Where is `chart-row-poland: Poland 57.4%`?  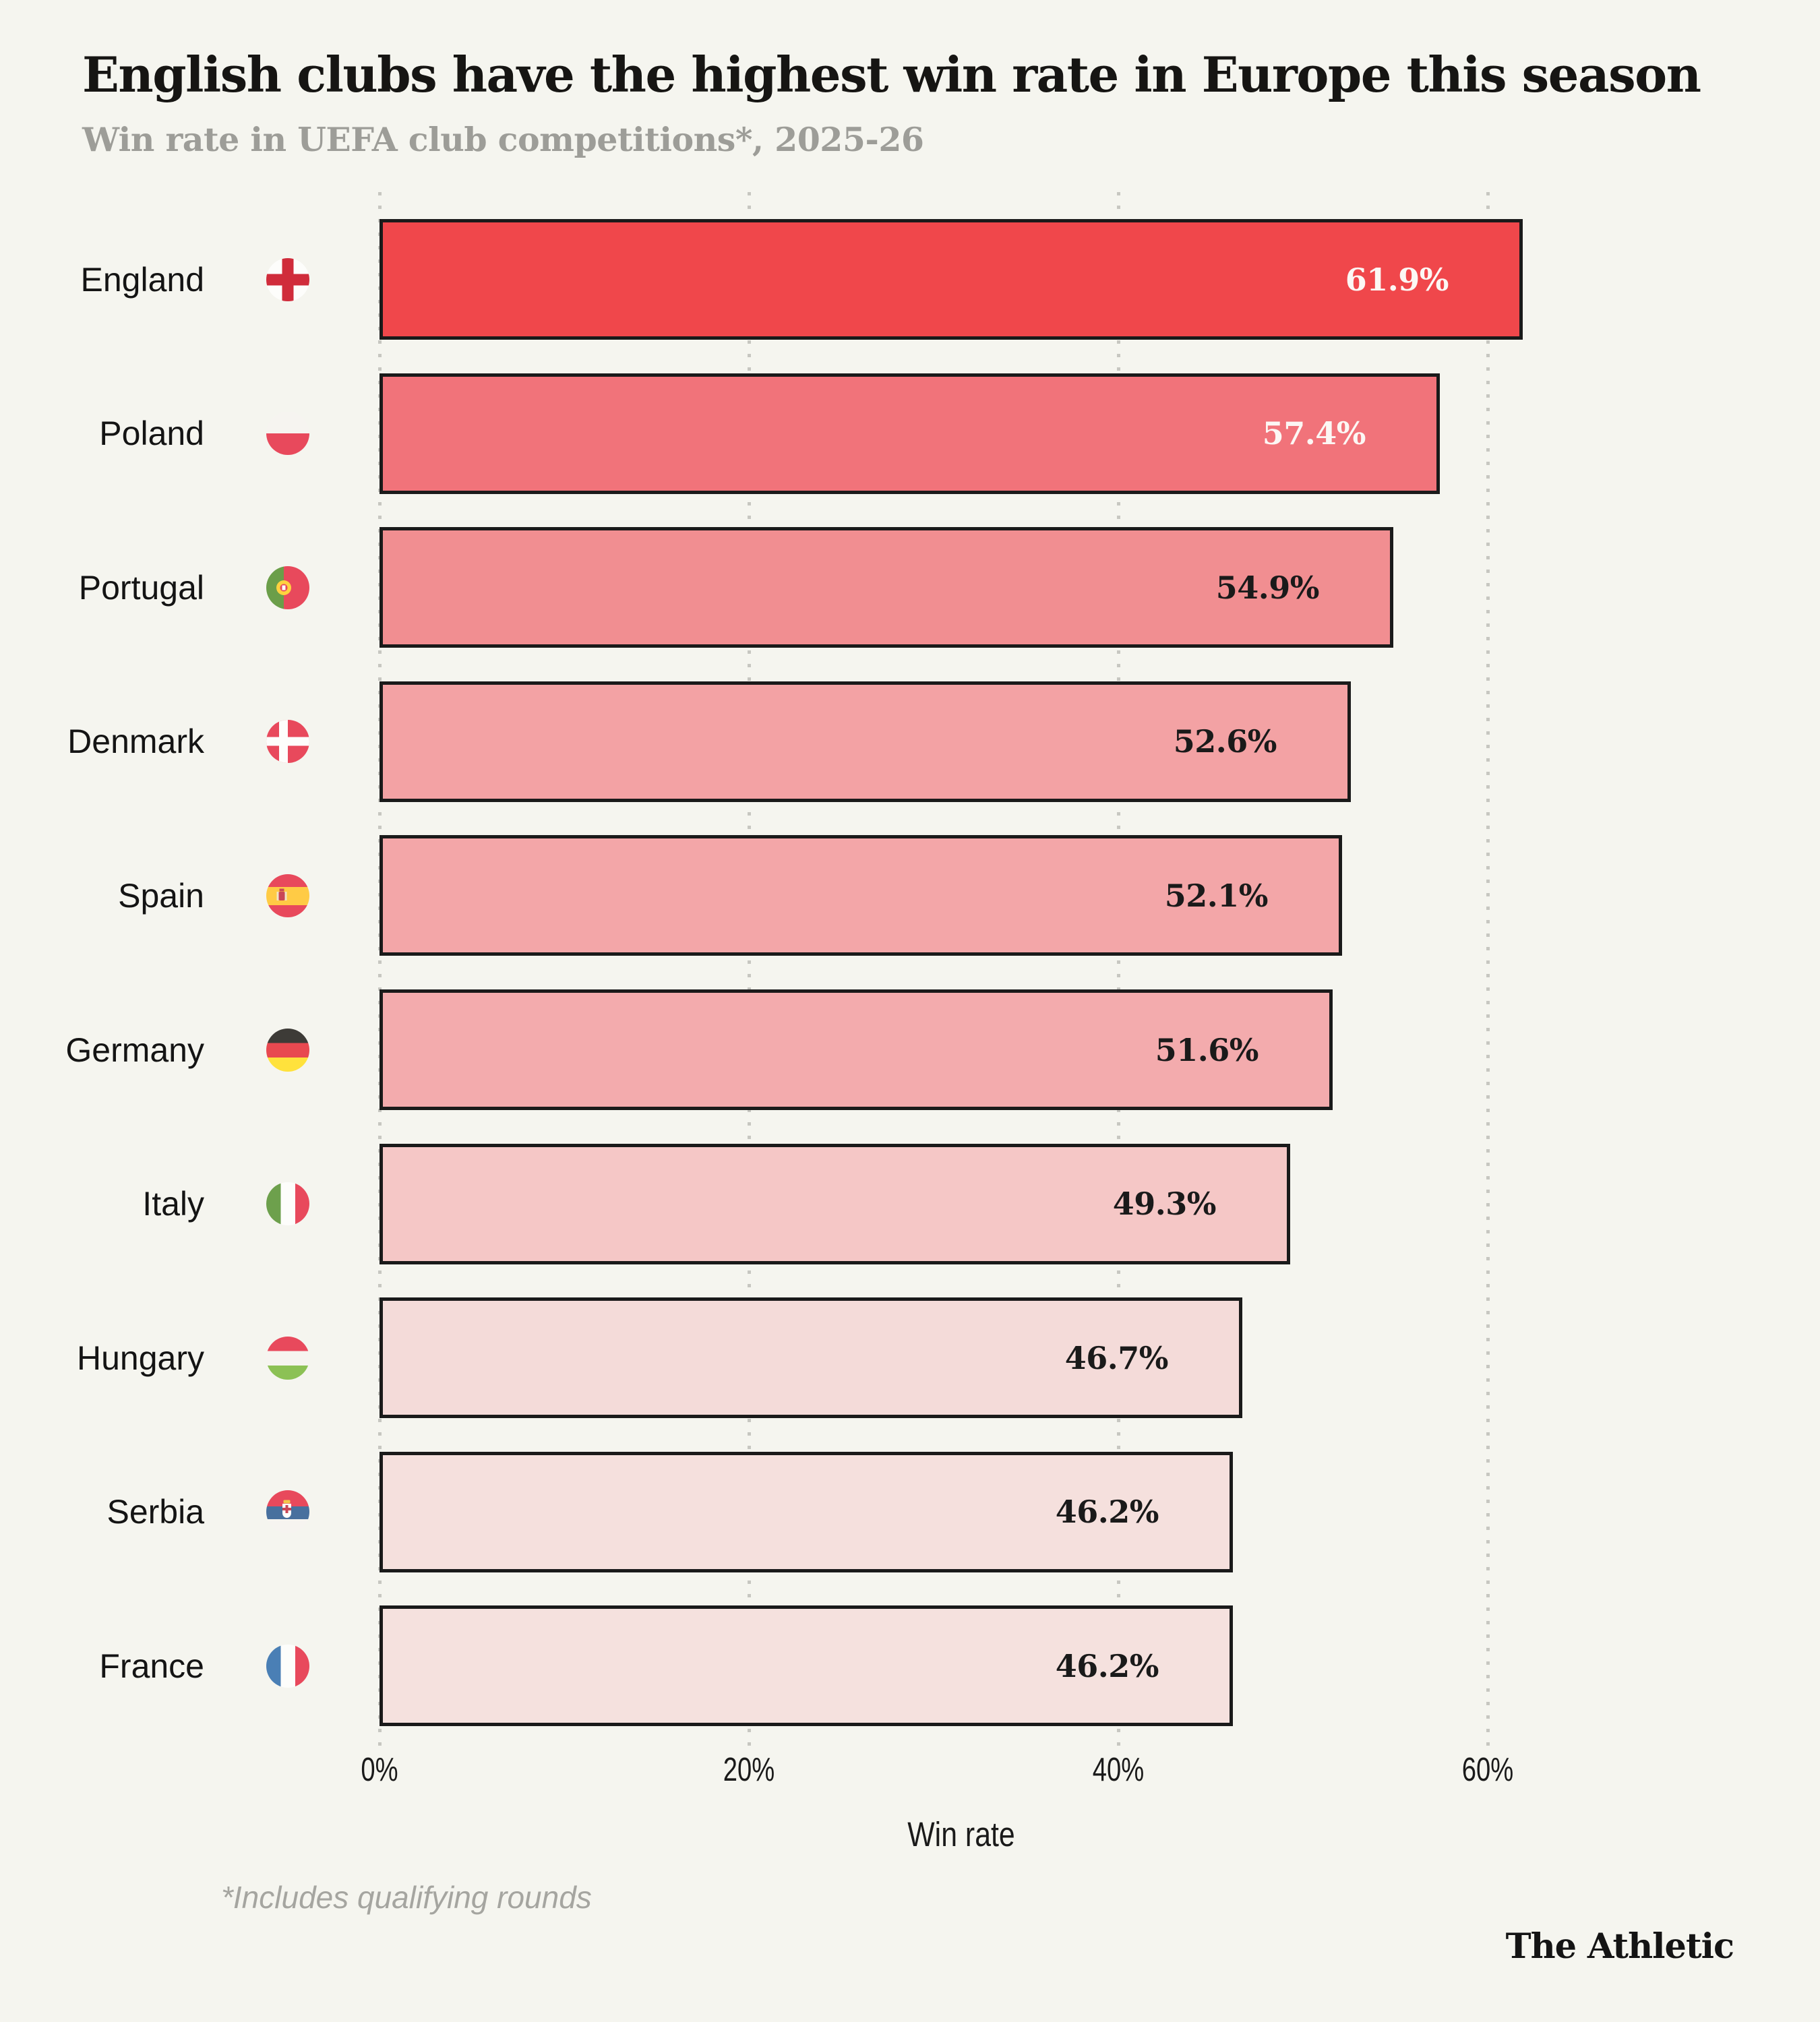
chart-row-poland: Poland 57.4% is located at coordinates (910, 433).